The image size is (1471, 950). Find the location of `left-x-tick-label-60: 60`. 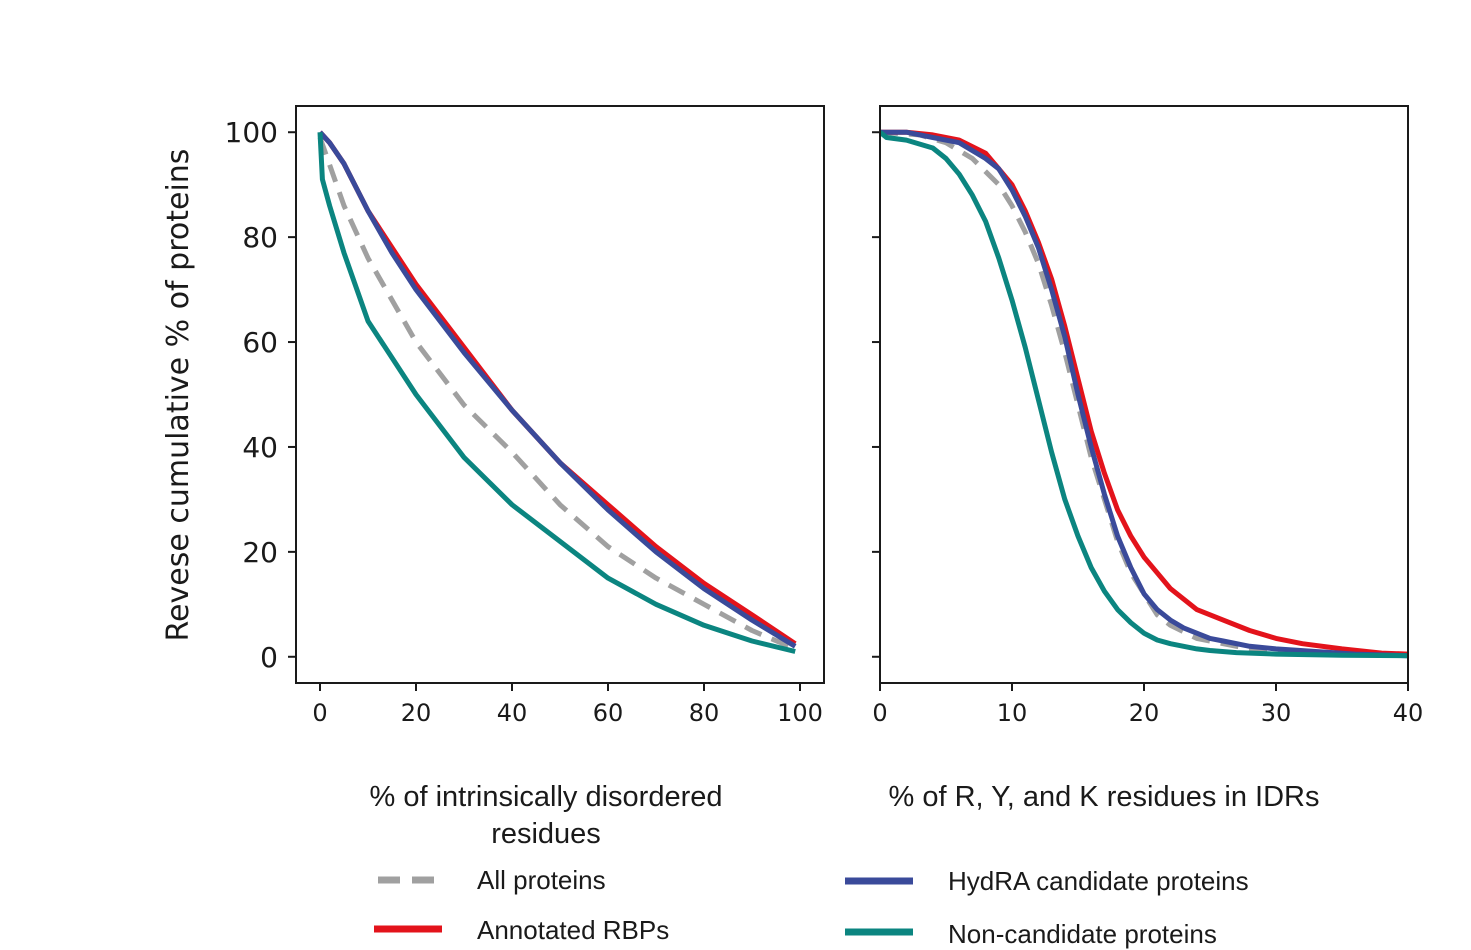

left-x-tick-label-60: 60 is located at coordinates (608, 713).